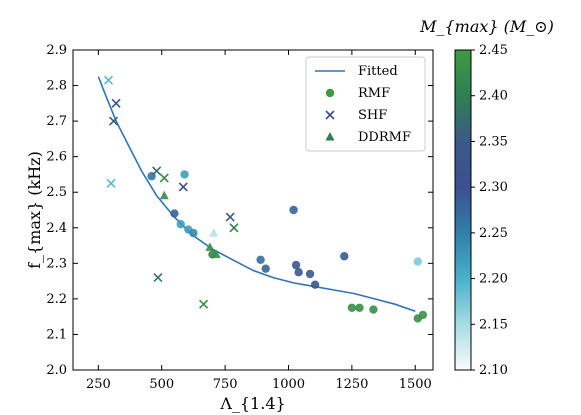 The width and height of the screenshot is (581, 415). I want to click on colorbar-tick-label: 2.25, so click(493, 233).